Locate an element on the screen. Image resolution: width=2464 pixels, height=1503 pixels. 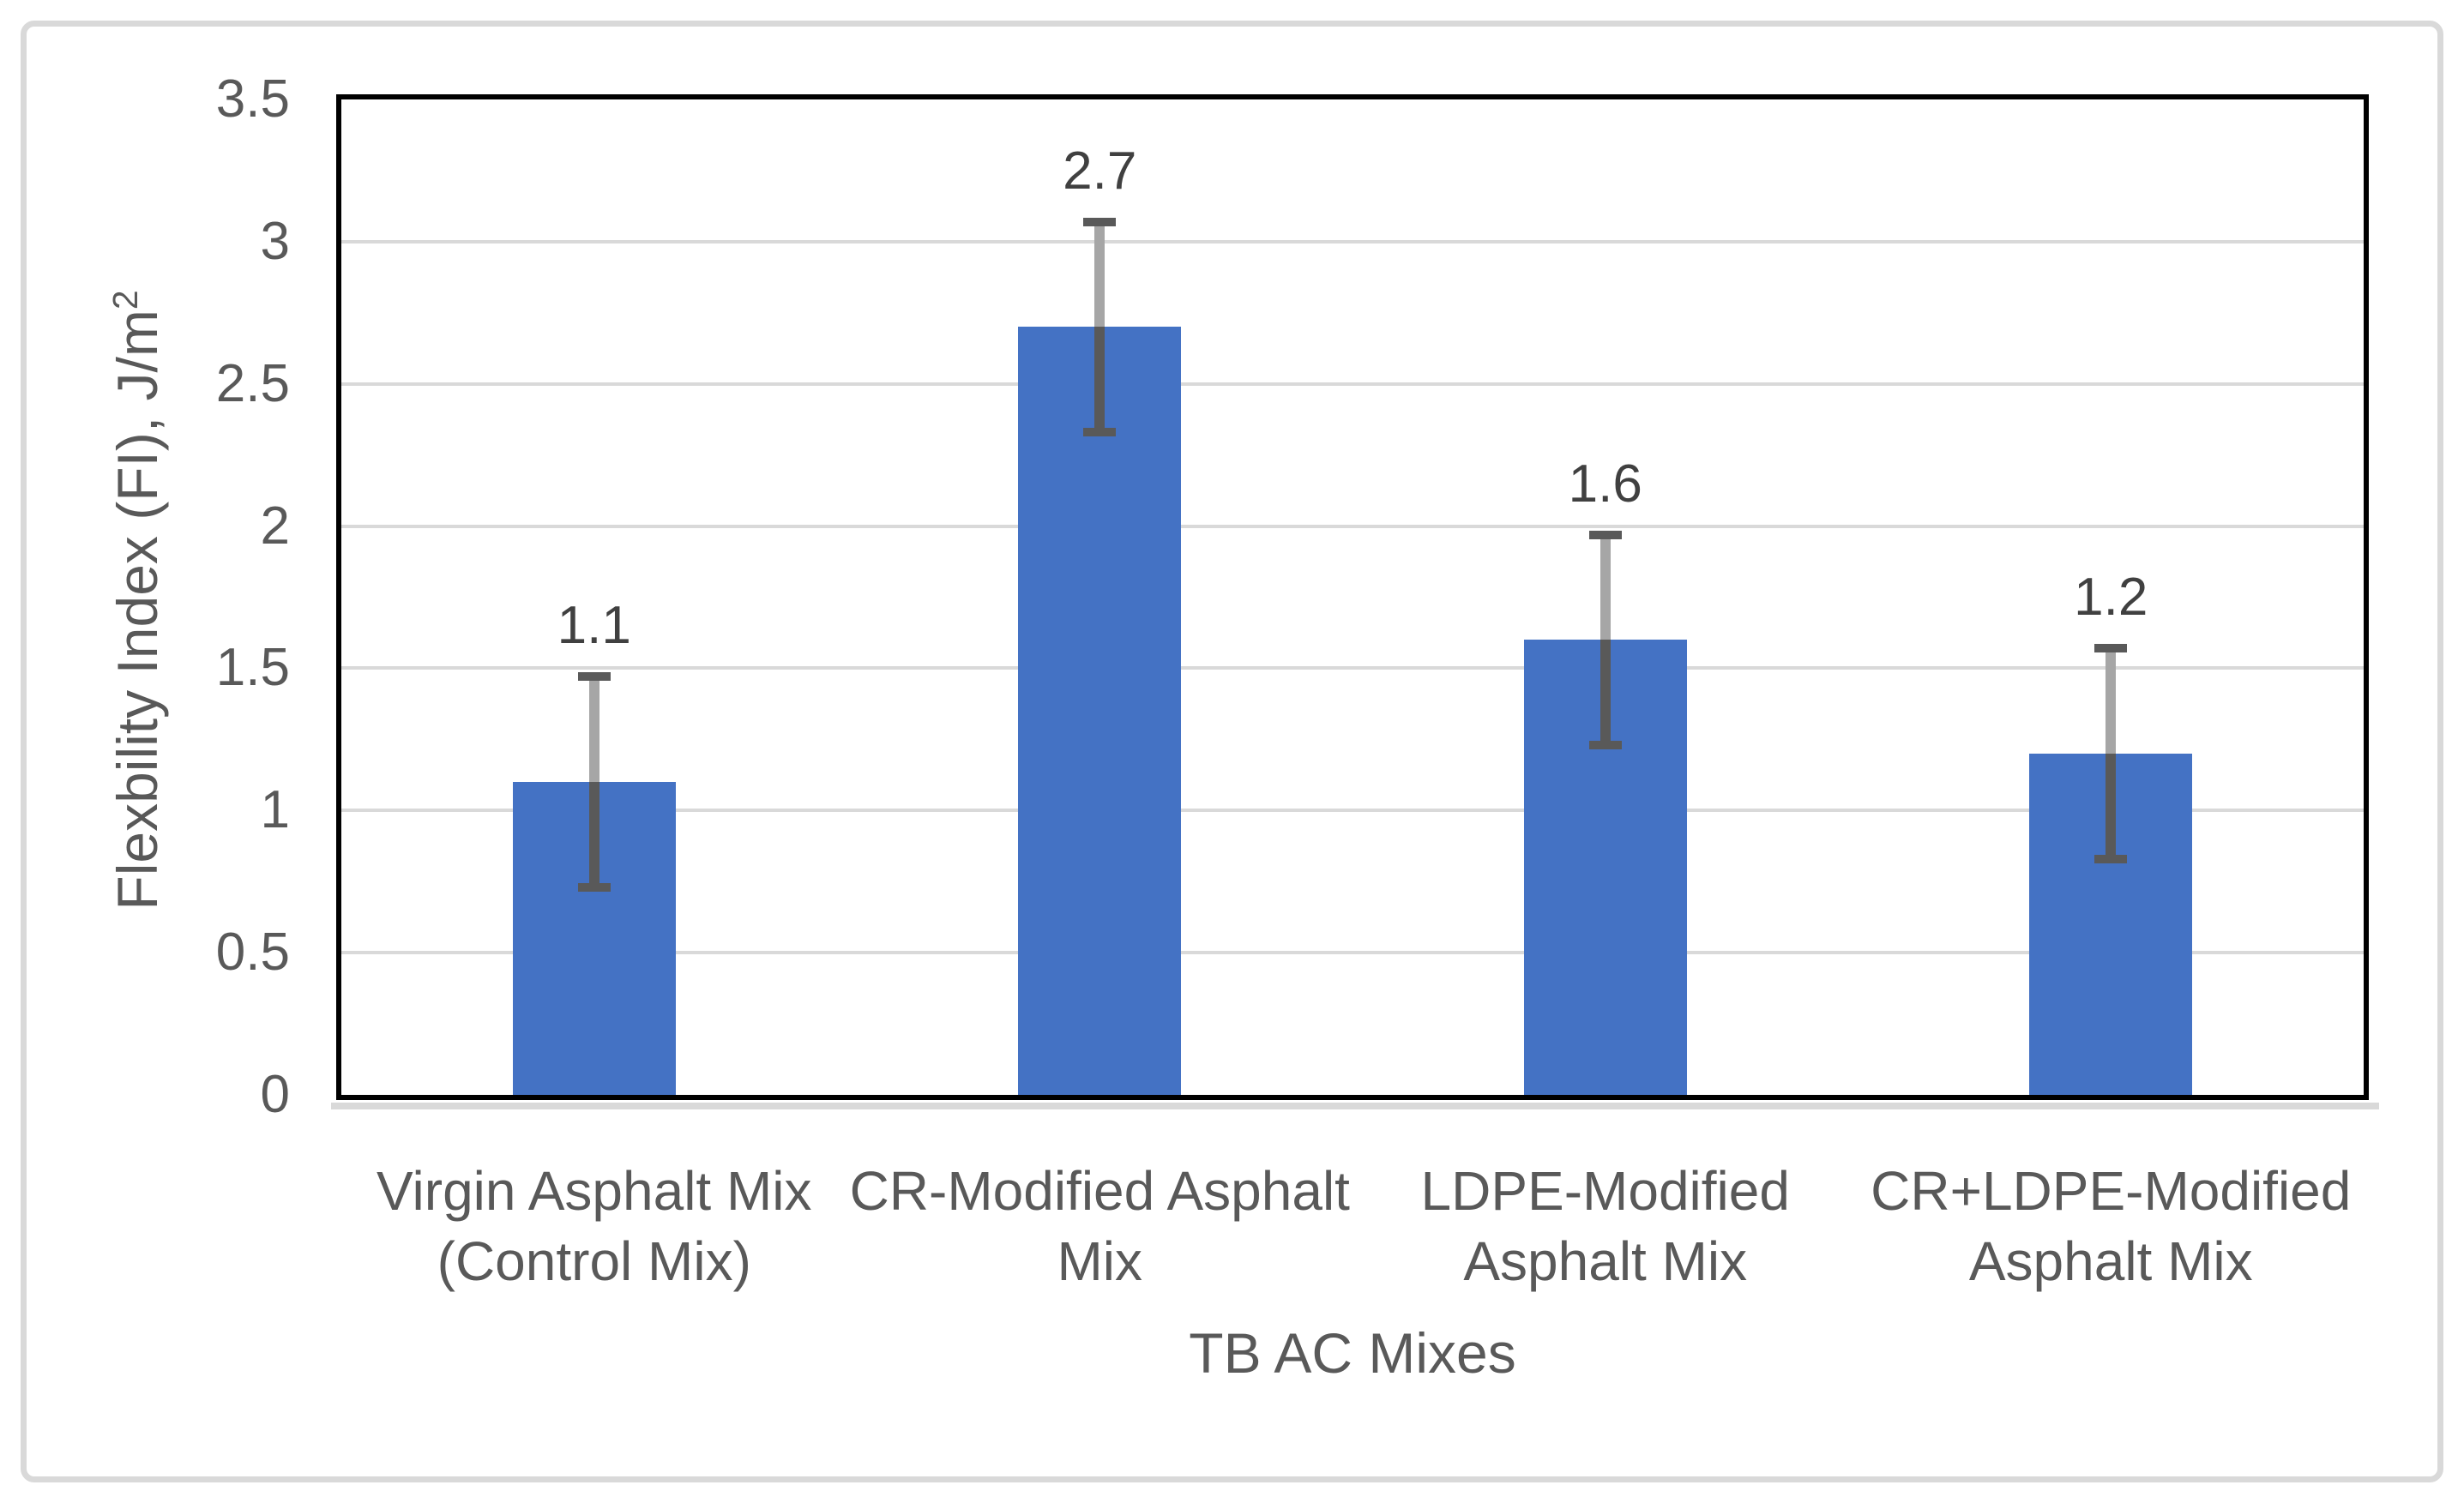
bar is located at coordinates (1100, 711).